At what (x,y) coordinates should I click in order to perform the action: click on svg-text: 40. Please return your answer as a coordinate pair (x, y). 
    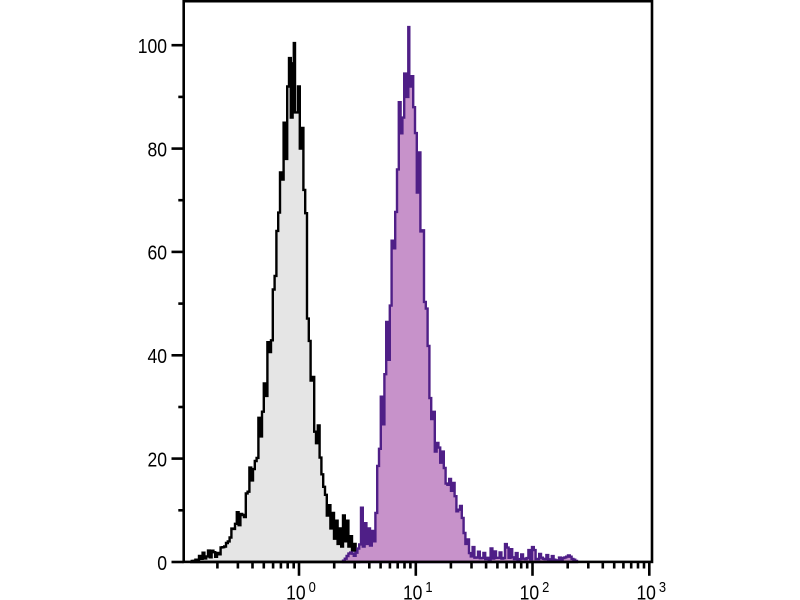
    Looking at the image, I should click on (158, 357).